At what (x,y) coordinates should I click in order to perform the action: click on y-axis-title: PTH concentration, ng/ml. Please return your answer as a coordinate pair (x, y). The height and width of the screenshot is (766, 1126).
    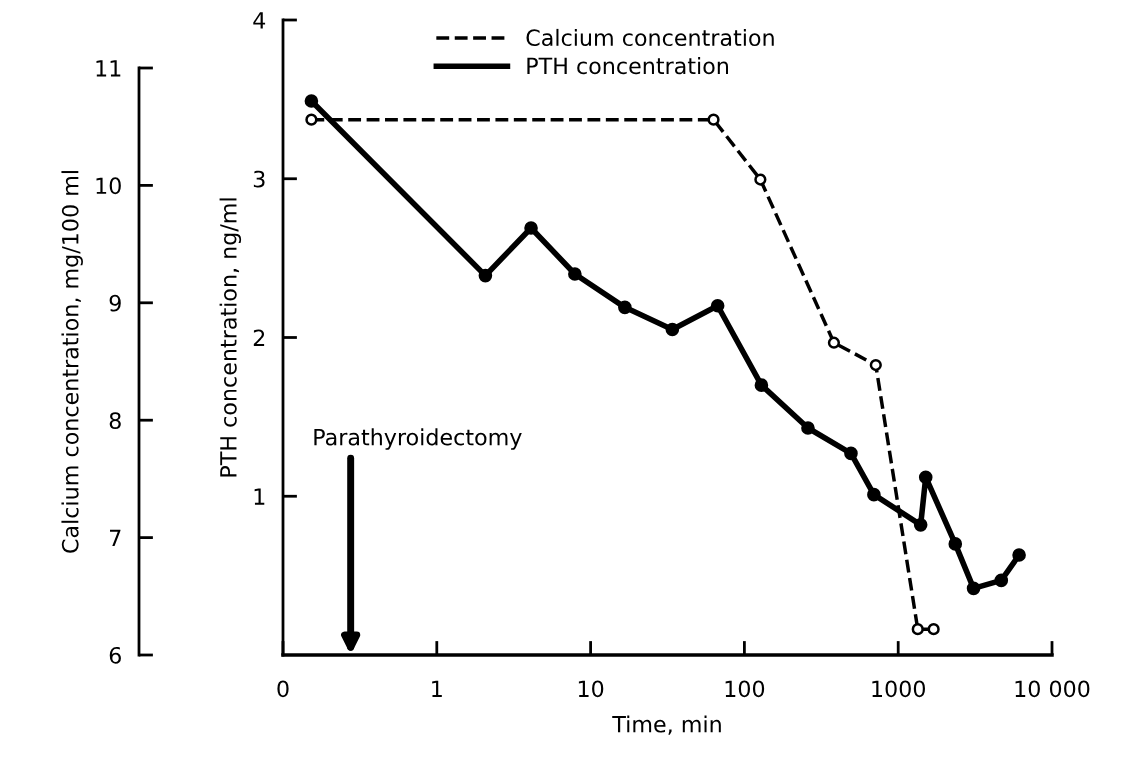
    Looking at the image, I should click on (230, 337).